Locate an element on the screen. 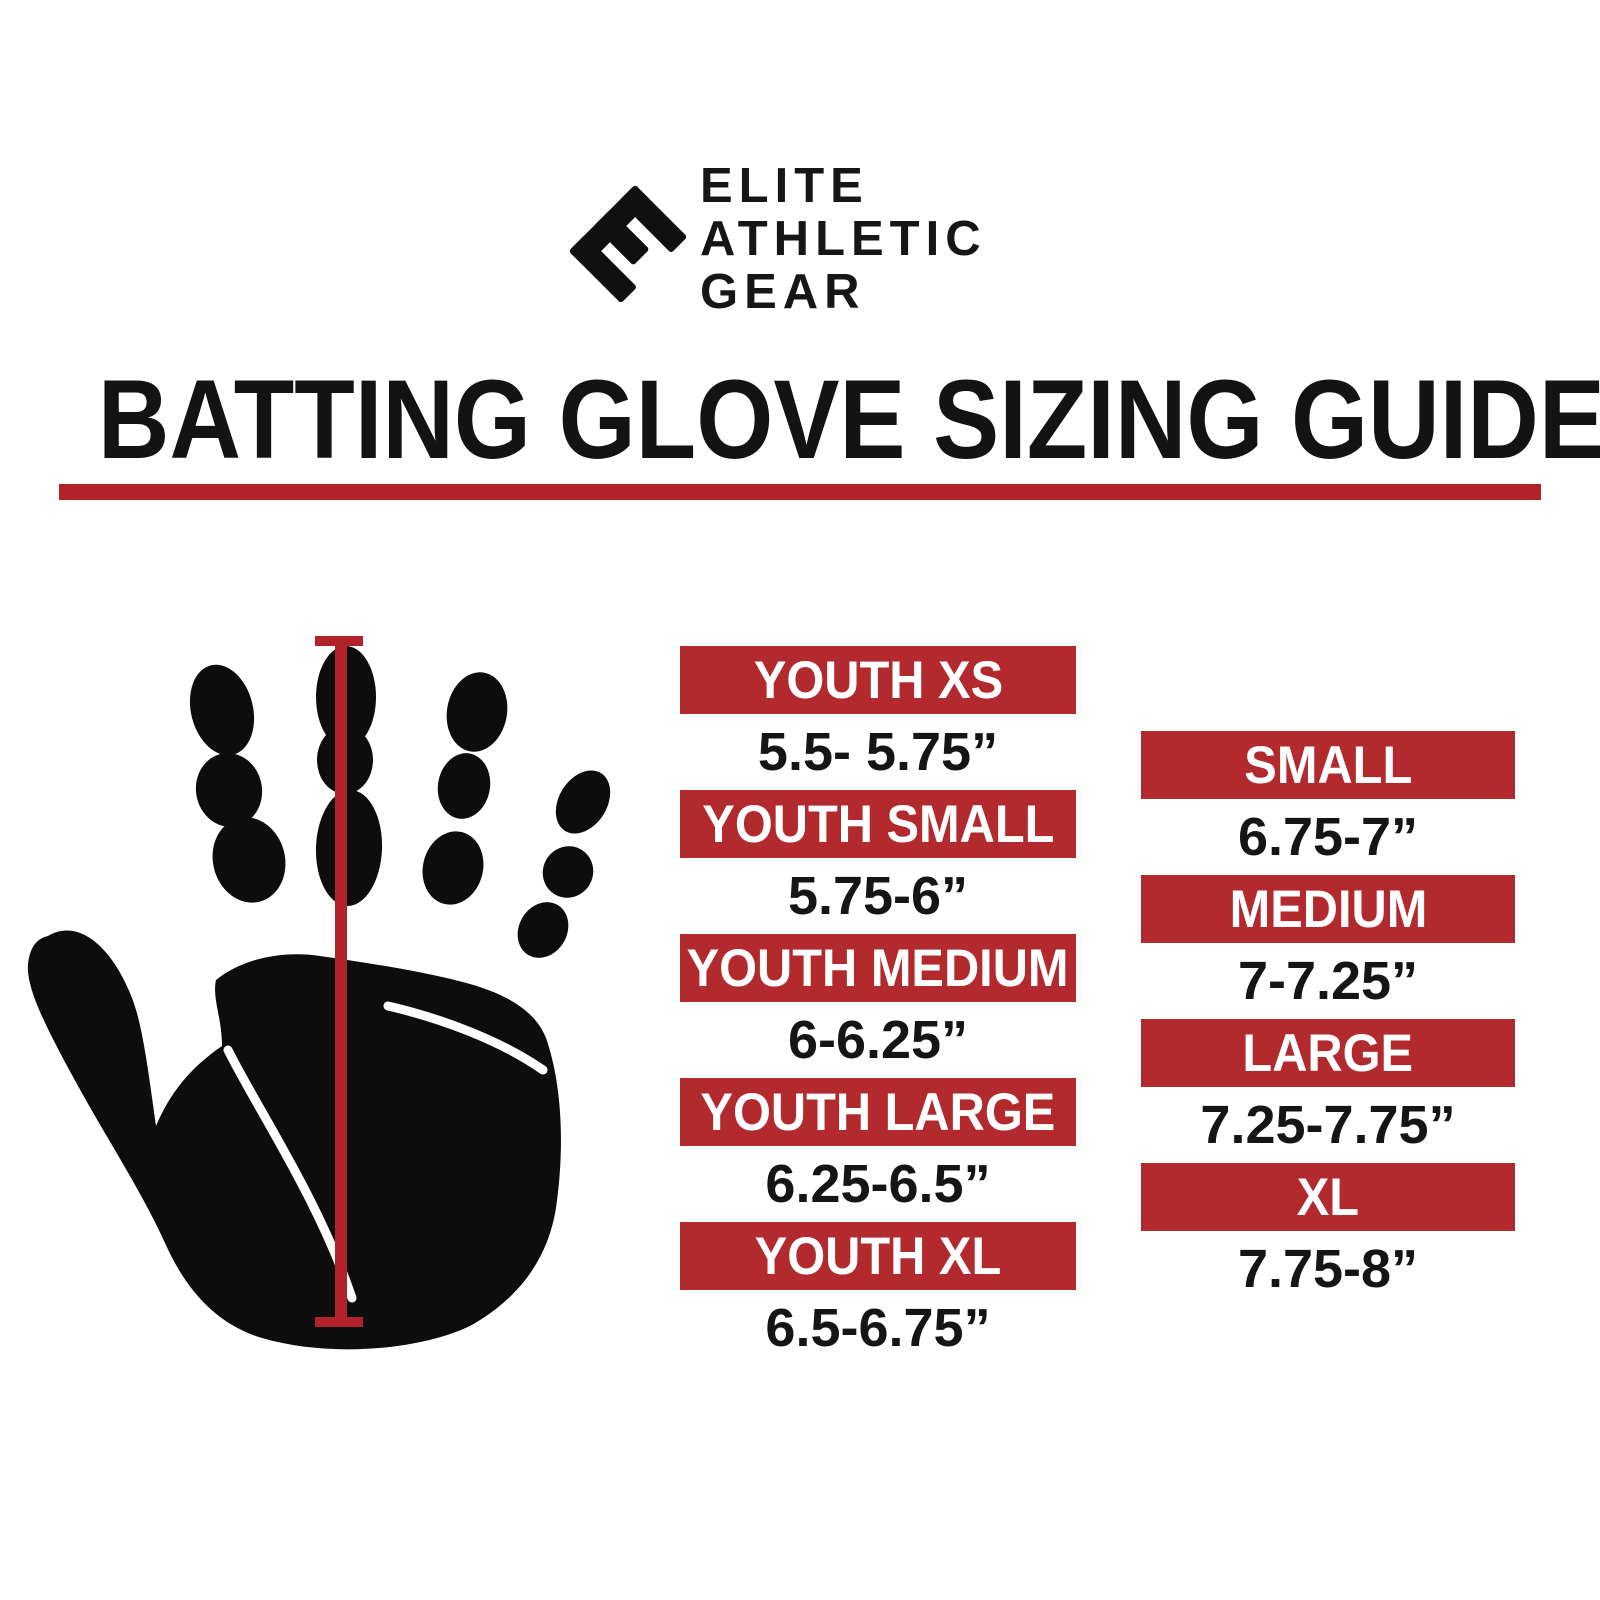  size-range: 5.5- 5.75” is located at coordinates (878, 752).